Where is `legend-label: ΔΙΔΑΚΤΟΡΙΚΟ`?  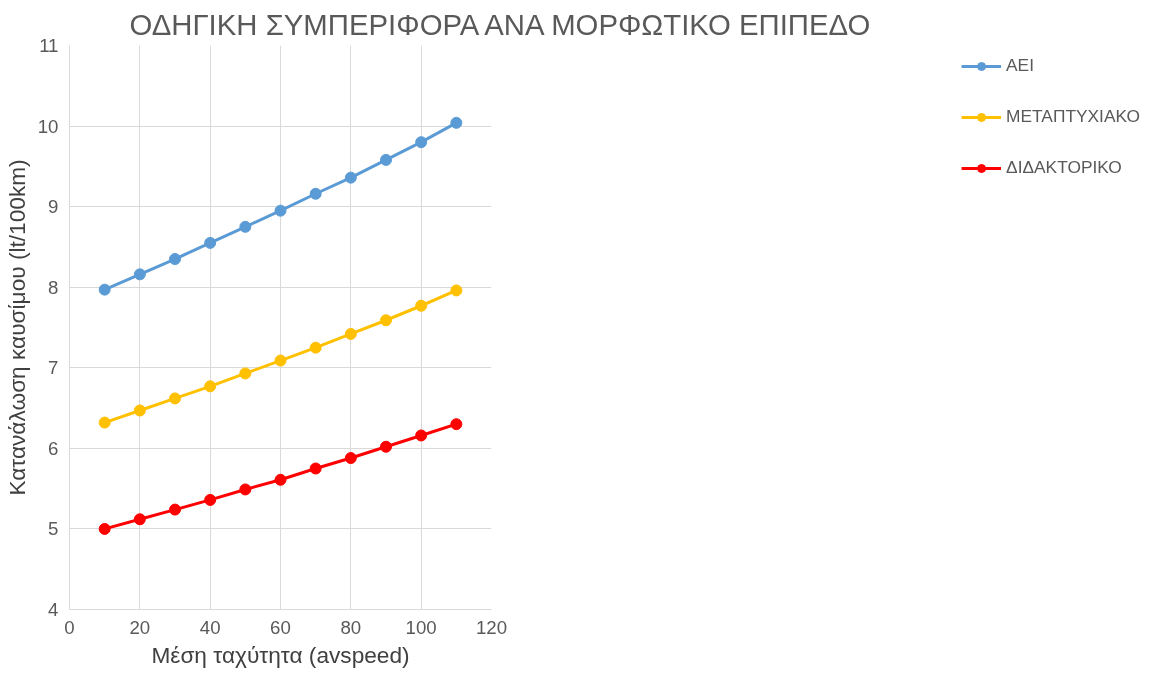 legend-label: ΔΙΔΑΚΤΟΡΙΚΟ is located at coordinates (1064, 167).